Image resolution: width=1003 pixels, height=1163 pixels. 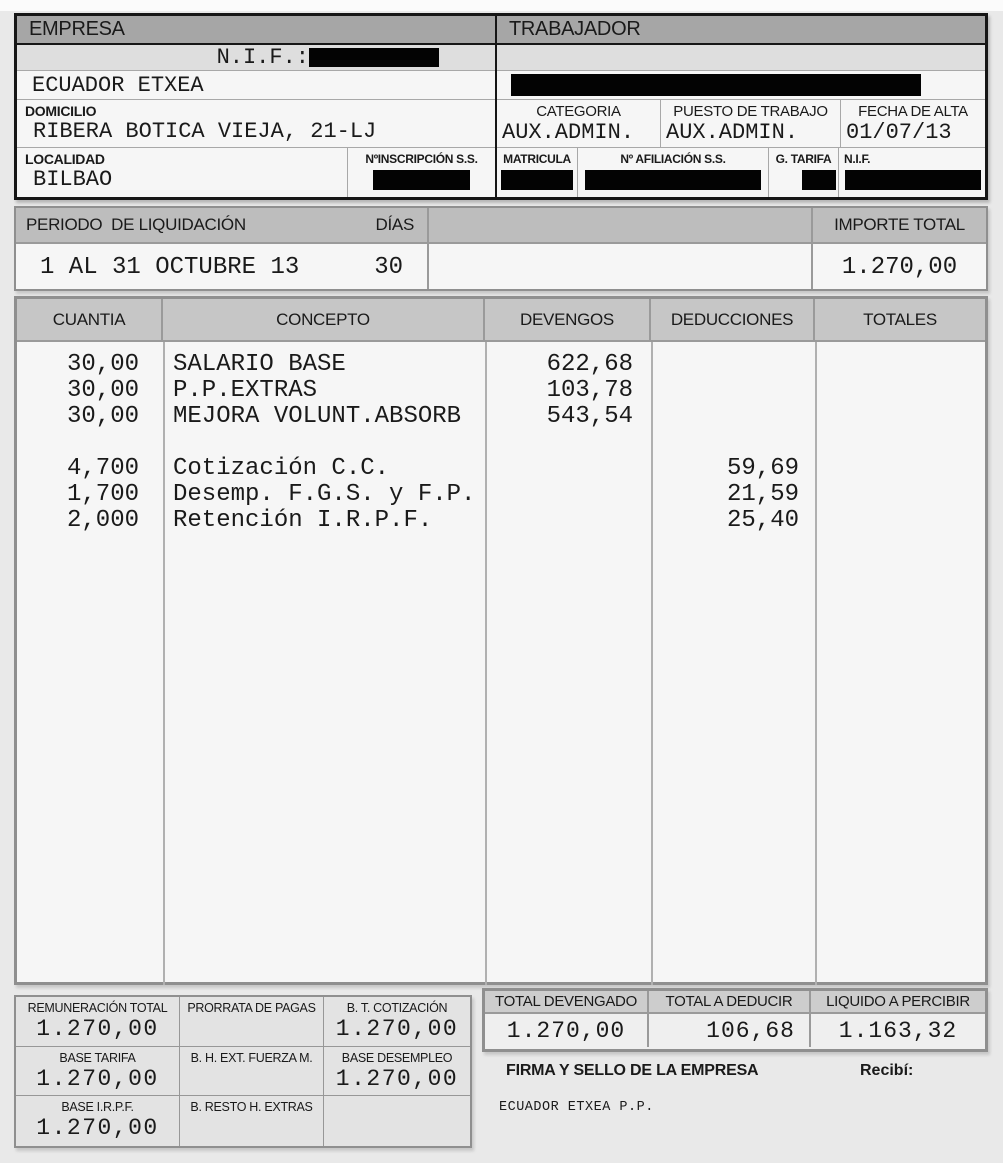 What do you see at coordinates (205, 131) in the screenshot?
I see `domicilio-value: RIBERA BOTICA VIEJA, 21-LJ` at bounding box center [205, 131].